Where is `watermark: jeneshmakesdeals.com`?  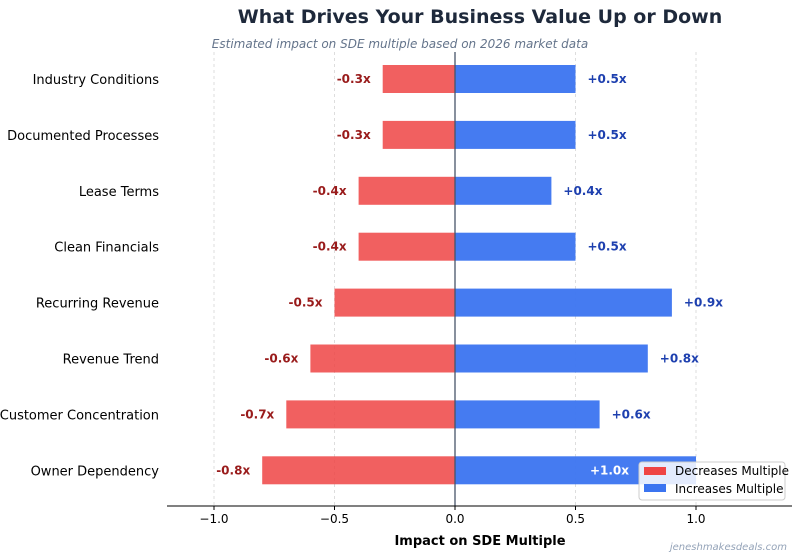
watermark: jeneshmakesdeals.com is located at coordinates (727, 547).